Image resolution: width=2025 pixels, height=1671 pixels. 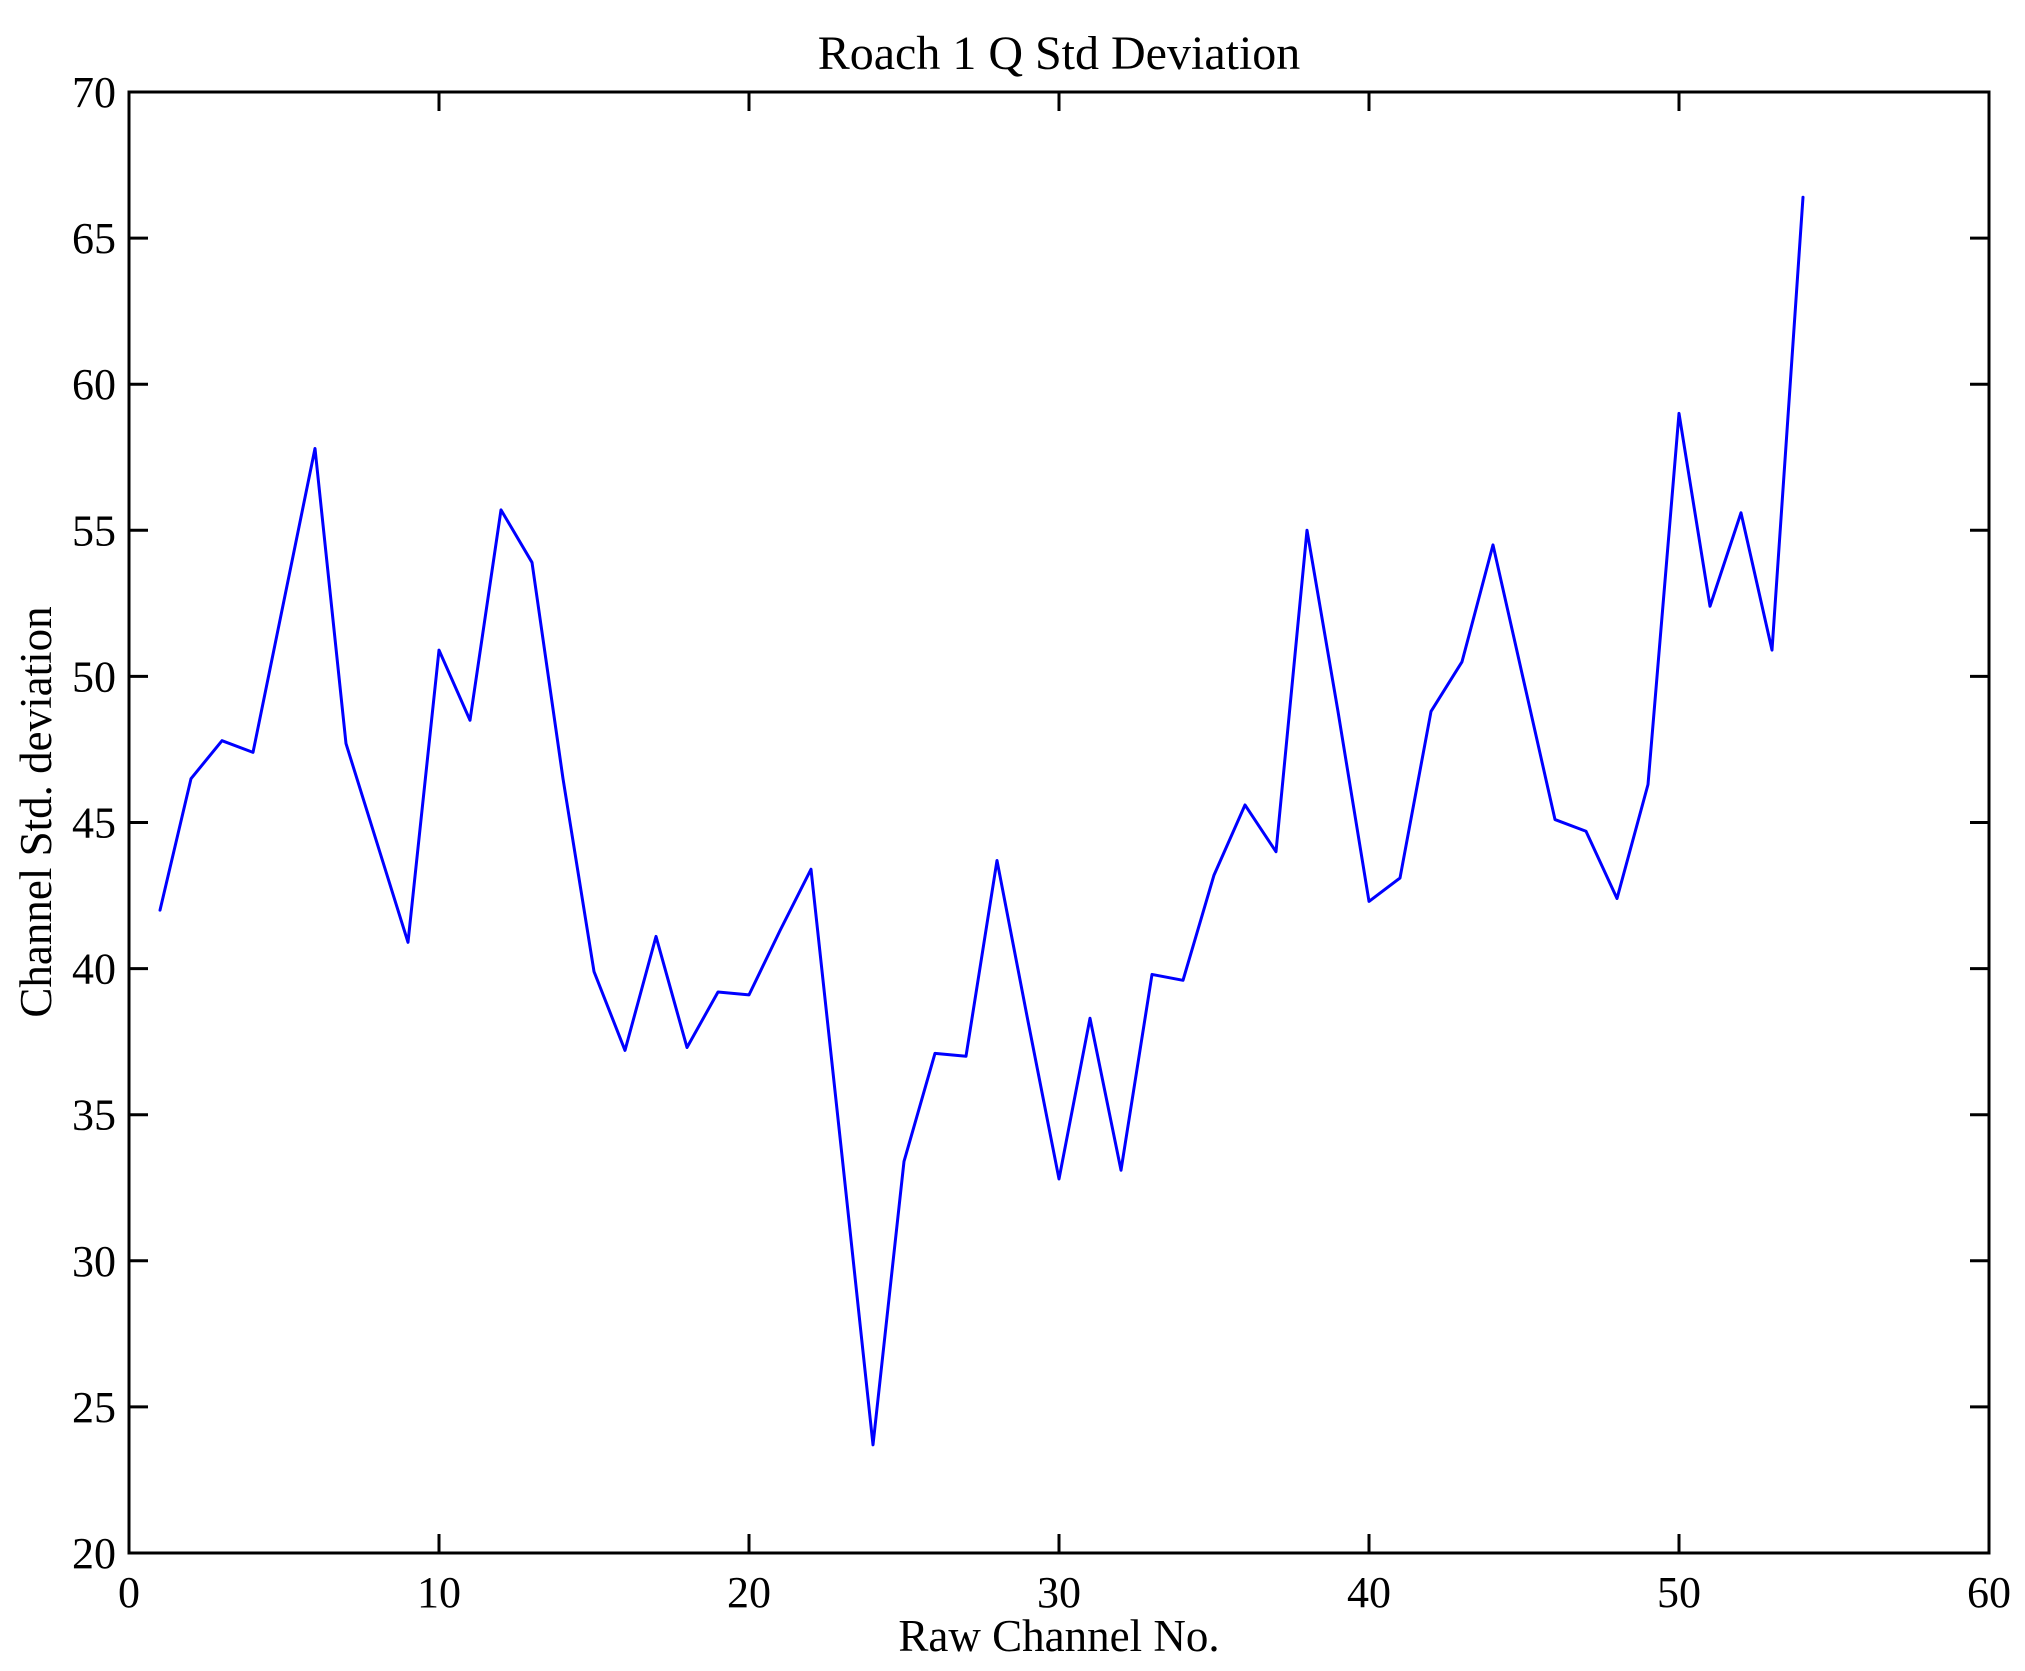 I want to click on y-tick-label: 45, so click(x=94, y=823).